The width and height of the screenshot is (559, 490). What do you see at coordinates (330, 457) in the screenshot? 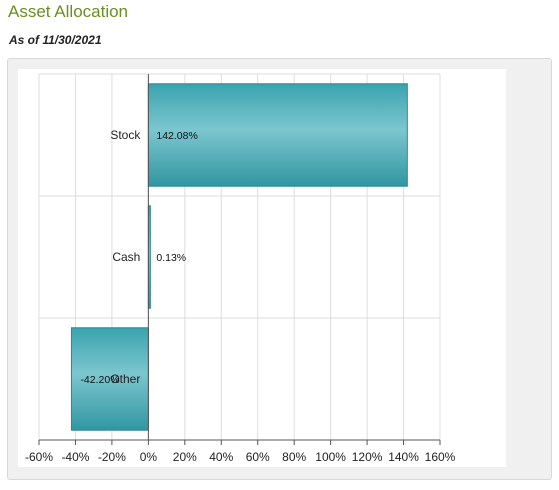
I see `x-tick-label: 100%` at bounding box center [330, 457].